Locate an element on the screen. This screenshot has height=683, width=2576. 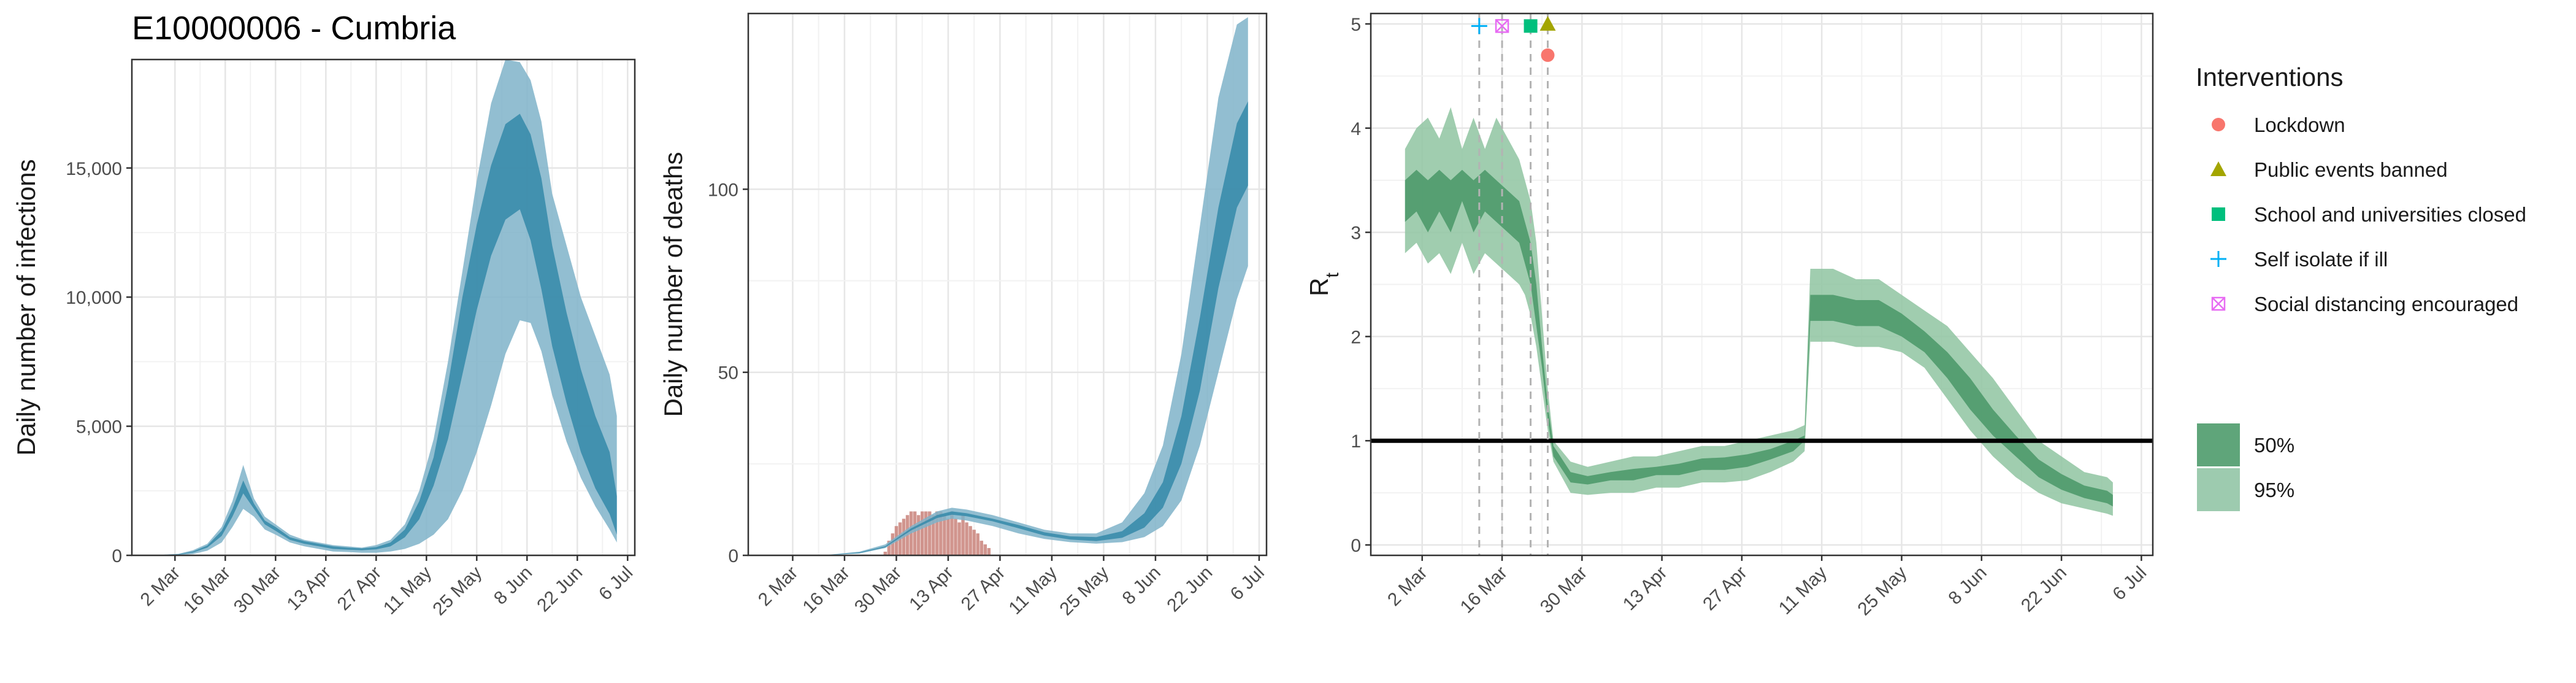
y-tick-label: 5,000 is located at coordinates (99, 427).